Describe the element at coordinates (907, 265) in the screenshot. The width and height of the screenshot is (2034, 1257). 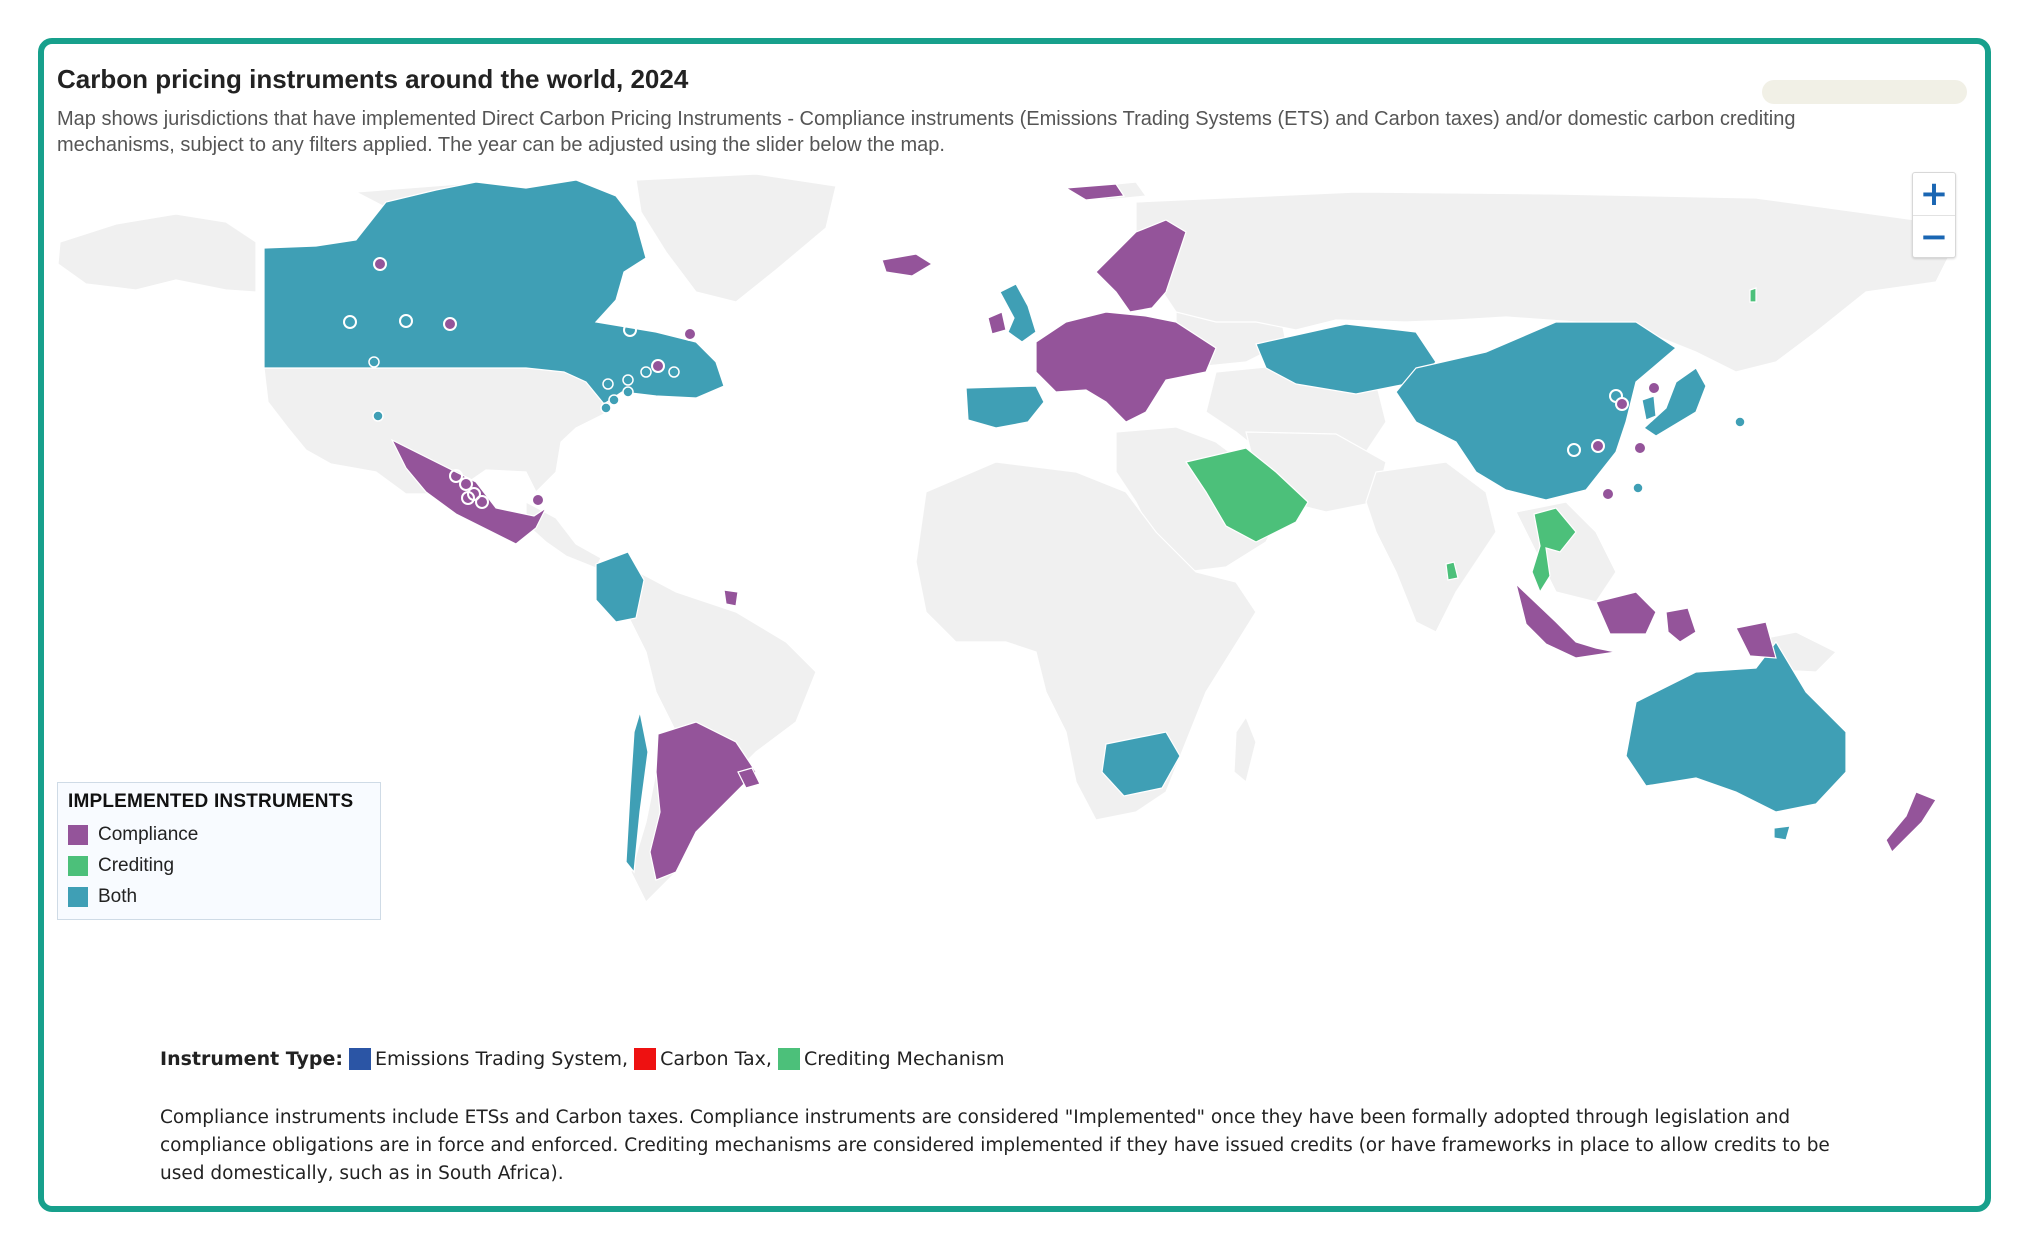
I see `country-iceland` at that location.